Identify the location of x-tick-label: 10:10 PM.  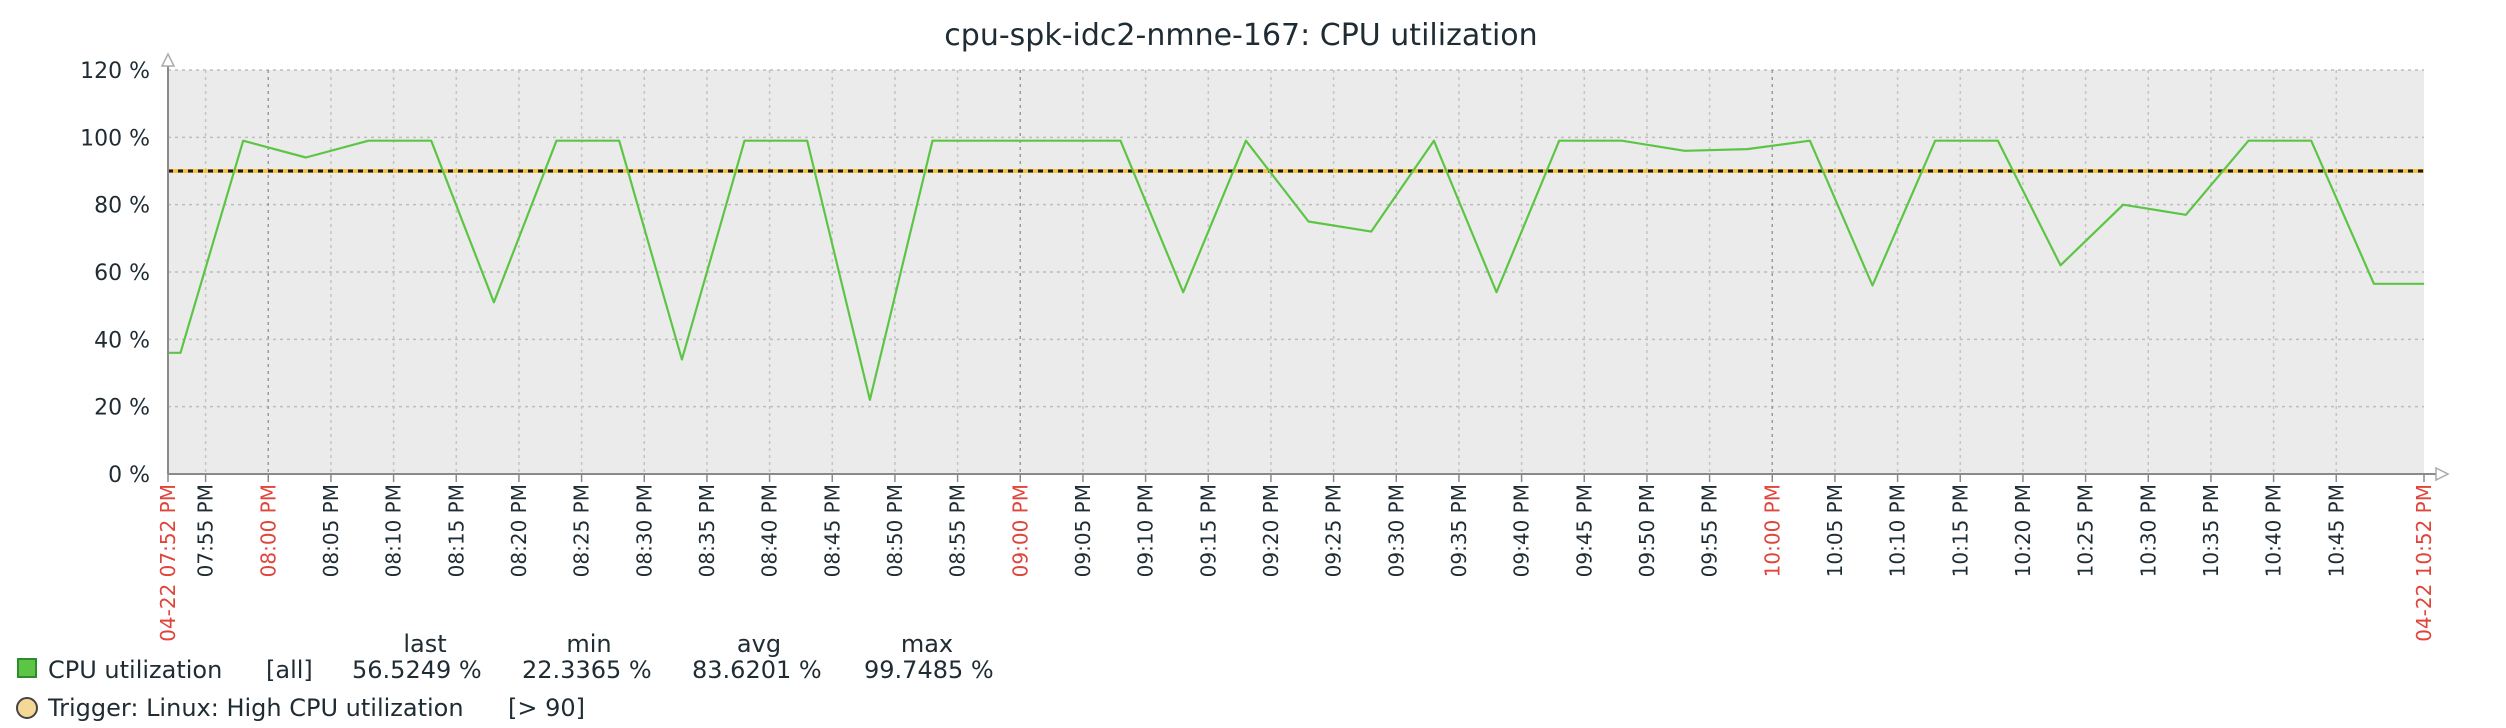
(1898, 530).